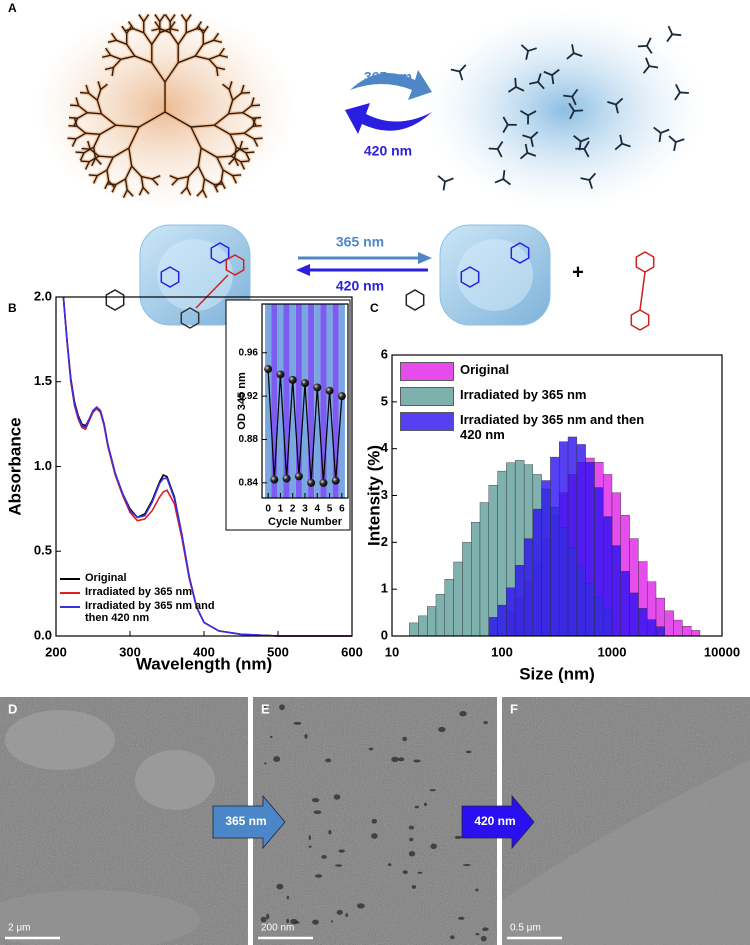  I want to click on scale-label: 2 μm, so click(19, 928).